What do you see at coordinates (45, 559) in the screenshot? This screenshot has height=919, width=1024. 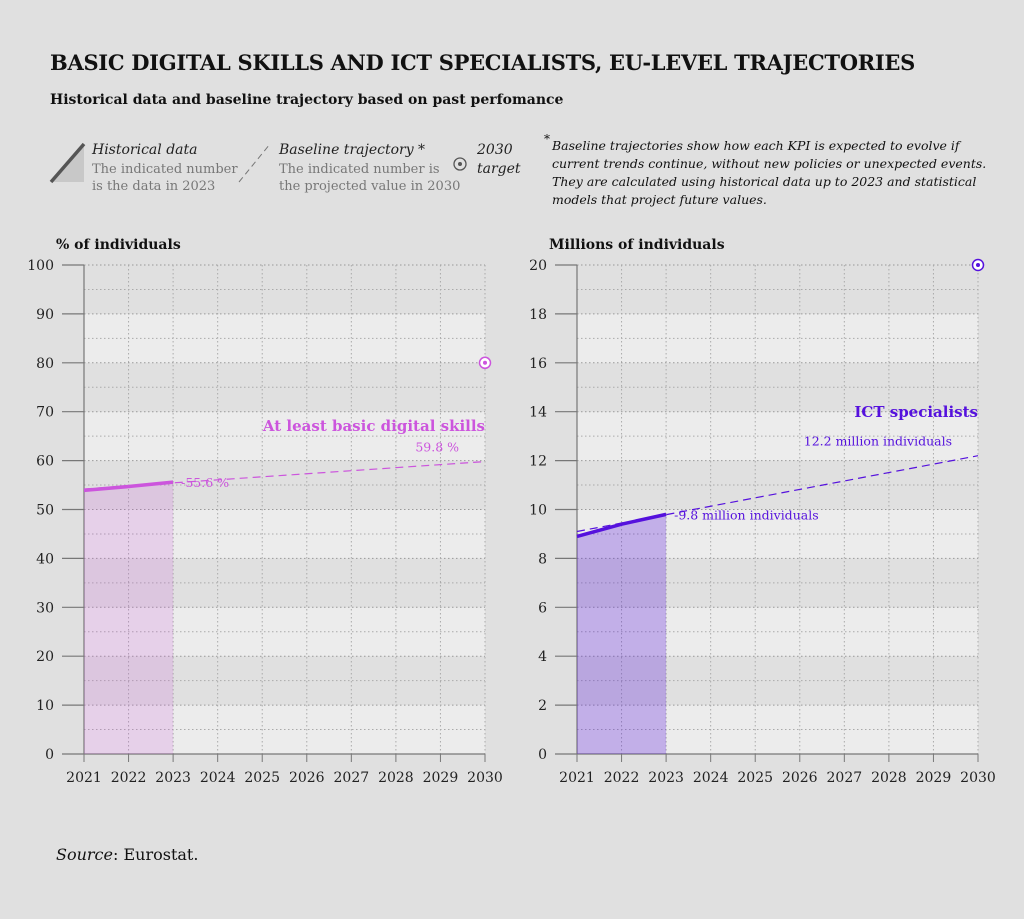 I see `y-tick-label: 40` at bounding box center [45, 559].